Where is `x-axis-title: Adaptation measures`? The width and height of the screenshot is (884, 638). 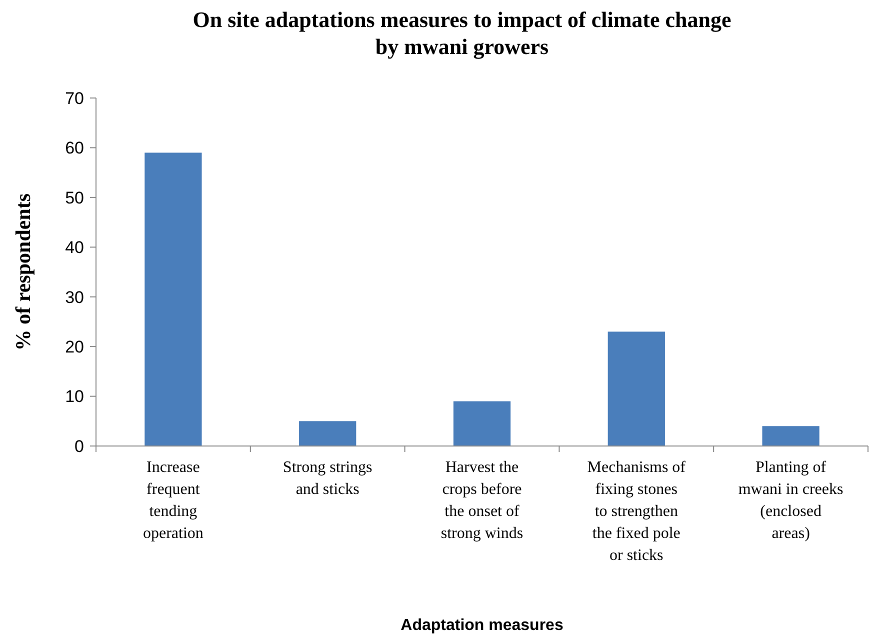
x-axis-title: Adaptation measures is located at coordinates (482, 625).